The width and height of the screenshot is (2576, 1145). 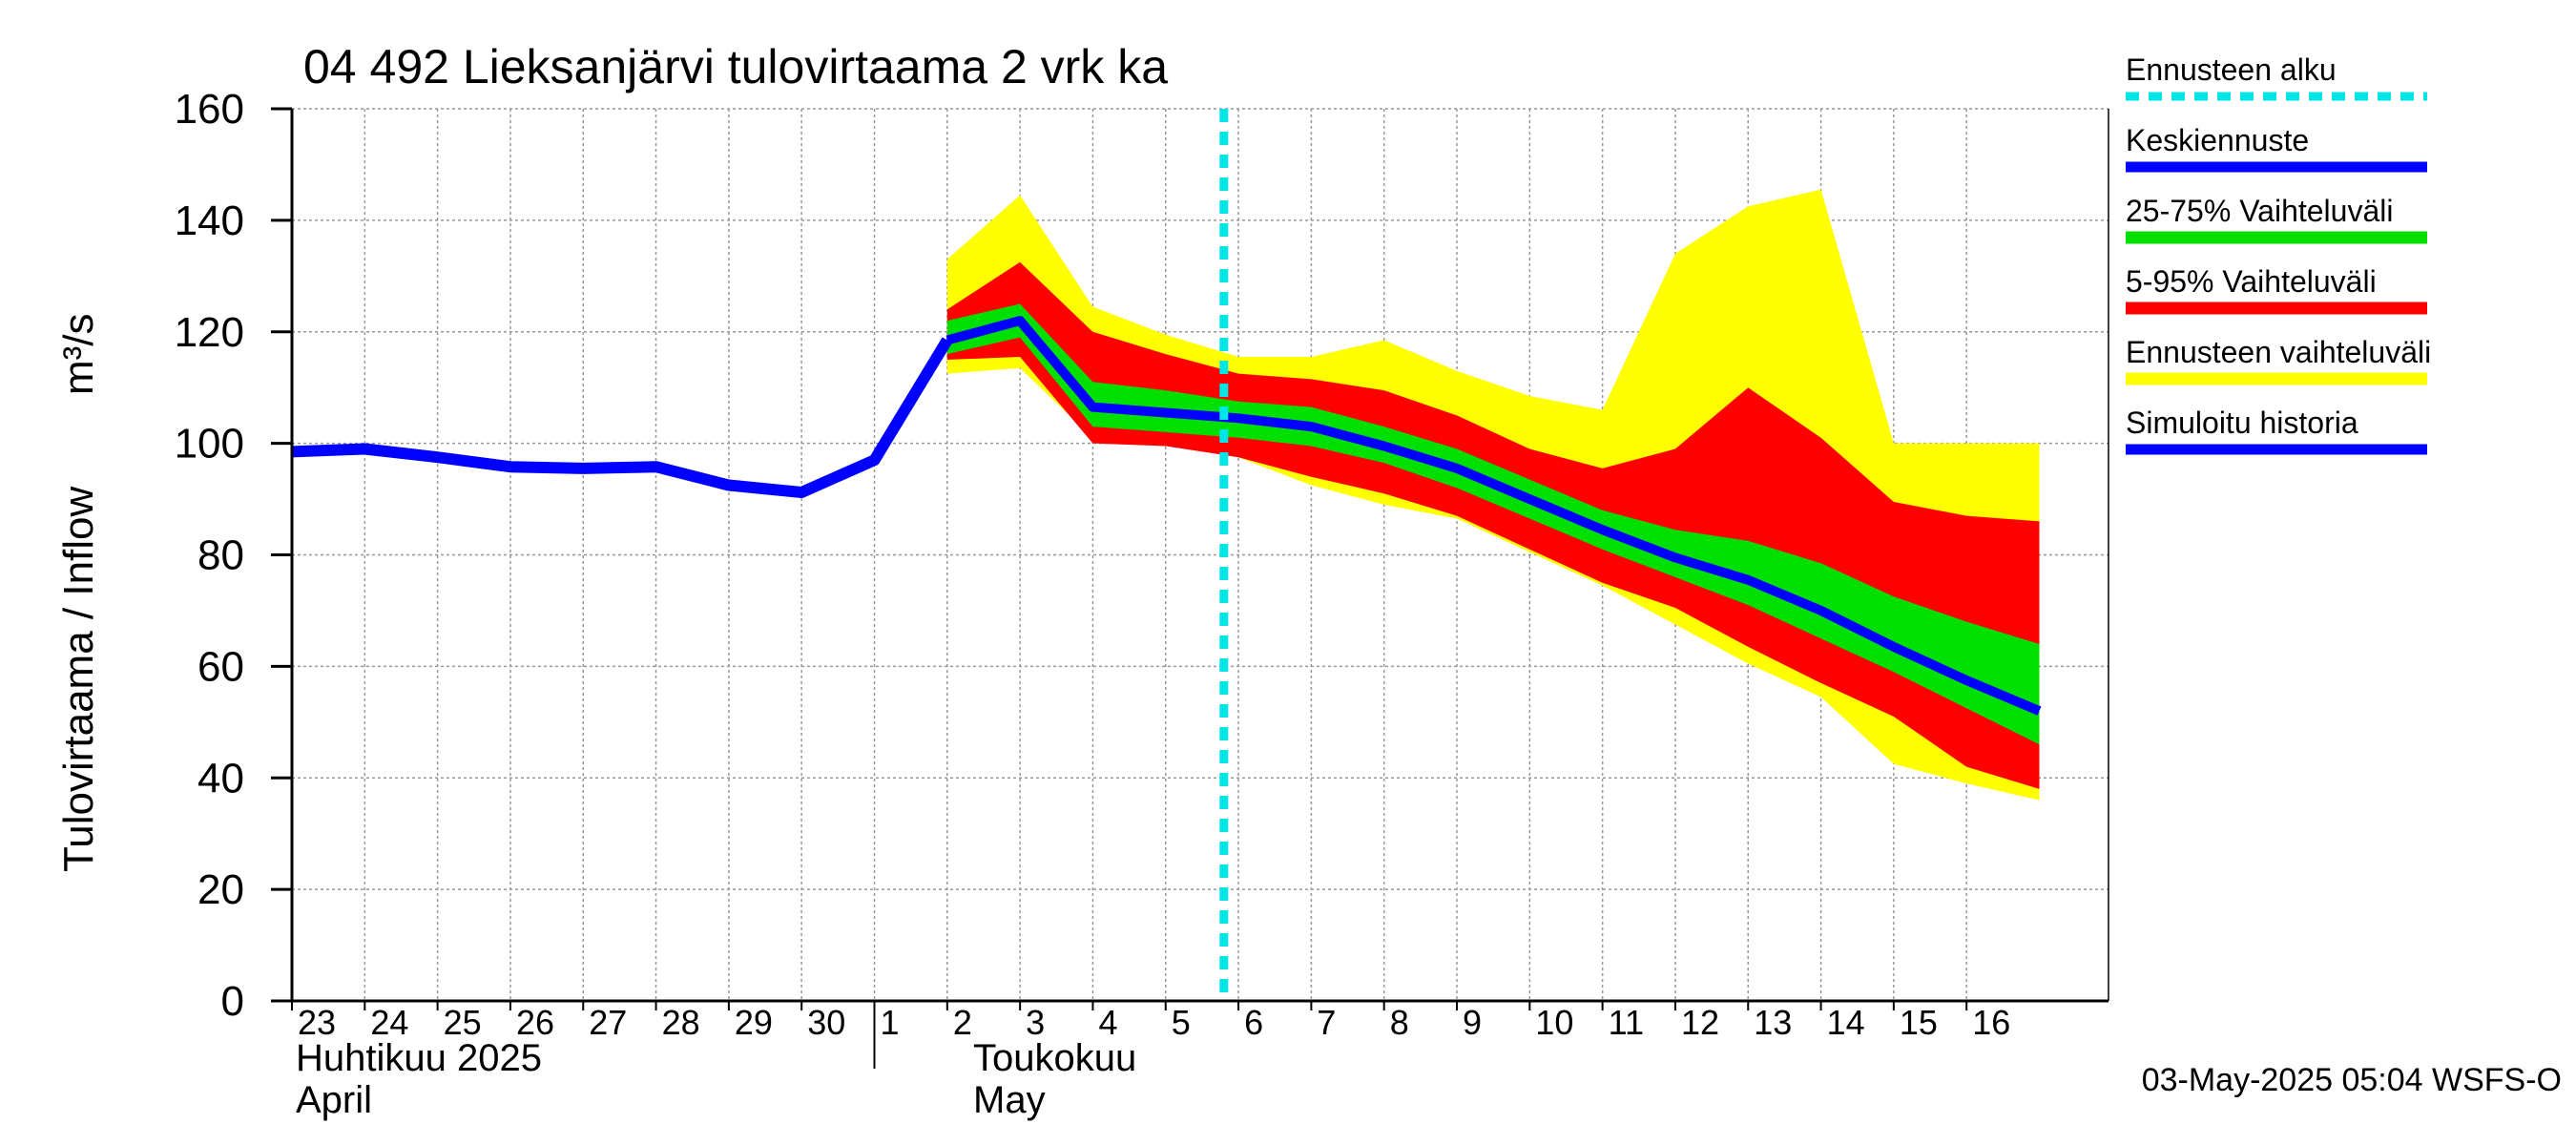 I want to click on x-tick-label-8: 8, so click(x=1399, y=1022).